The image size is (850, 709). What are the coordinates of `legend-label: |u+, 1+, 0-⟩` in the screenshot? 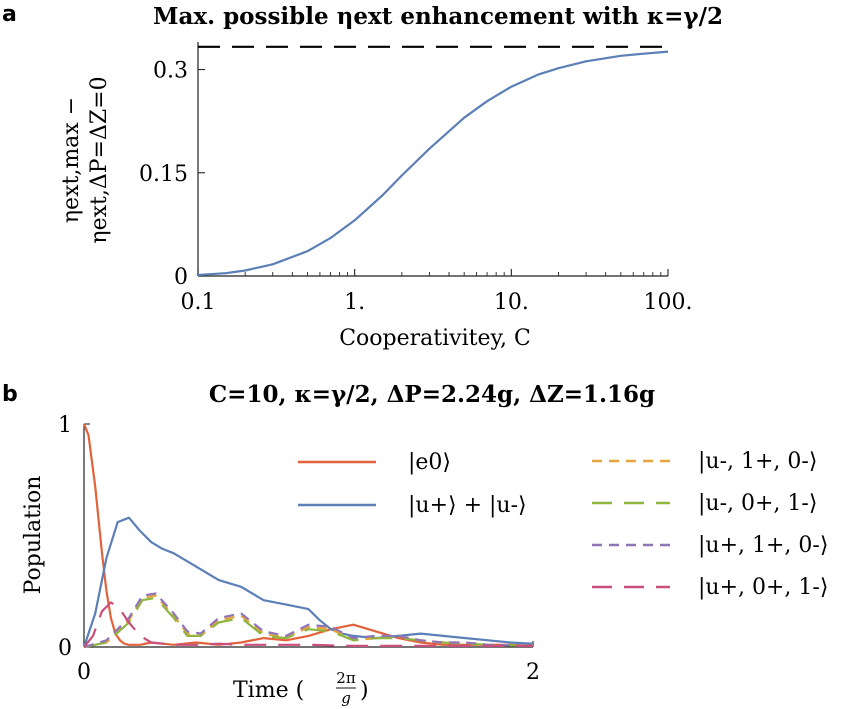 It's located at (763, 545).